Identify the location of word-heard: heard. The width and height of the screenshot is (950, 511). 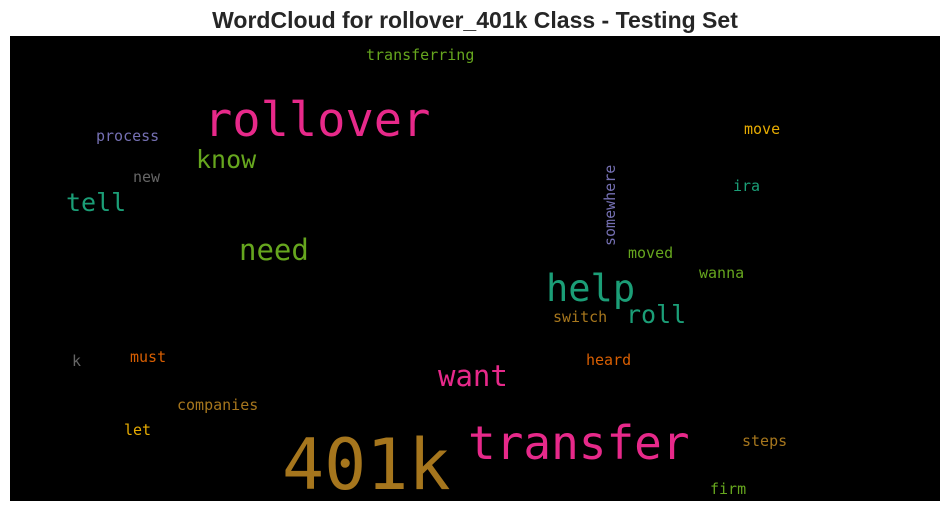
(609, 360).